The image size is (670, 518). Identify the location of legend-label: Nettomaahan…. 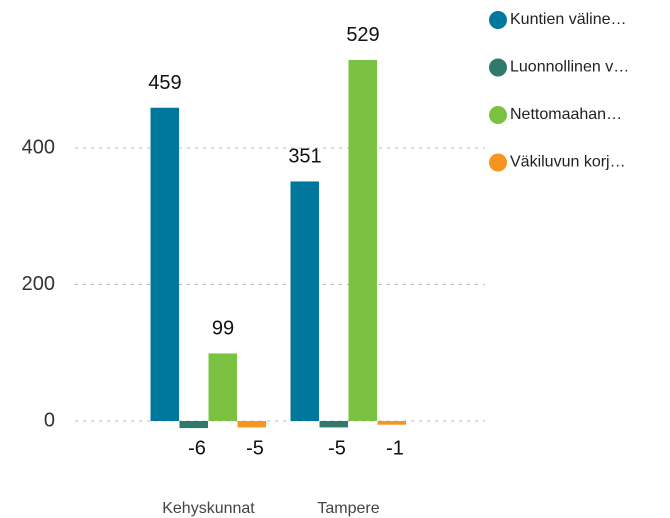
(566, 114).